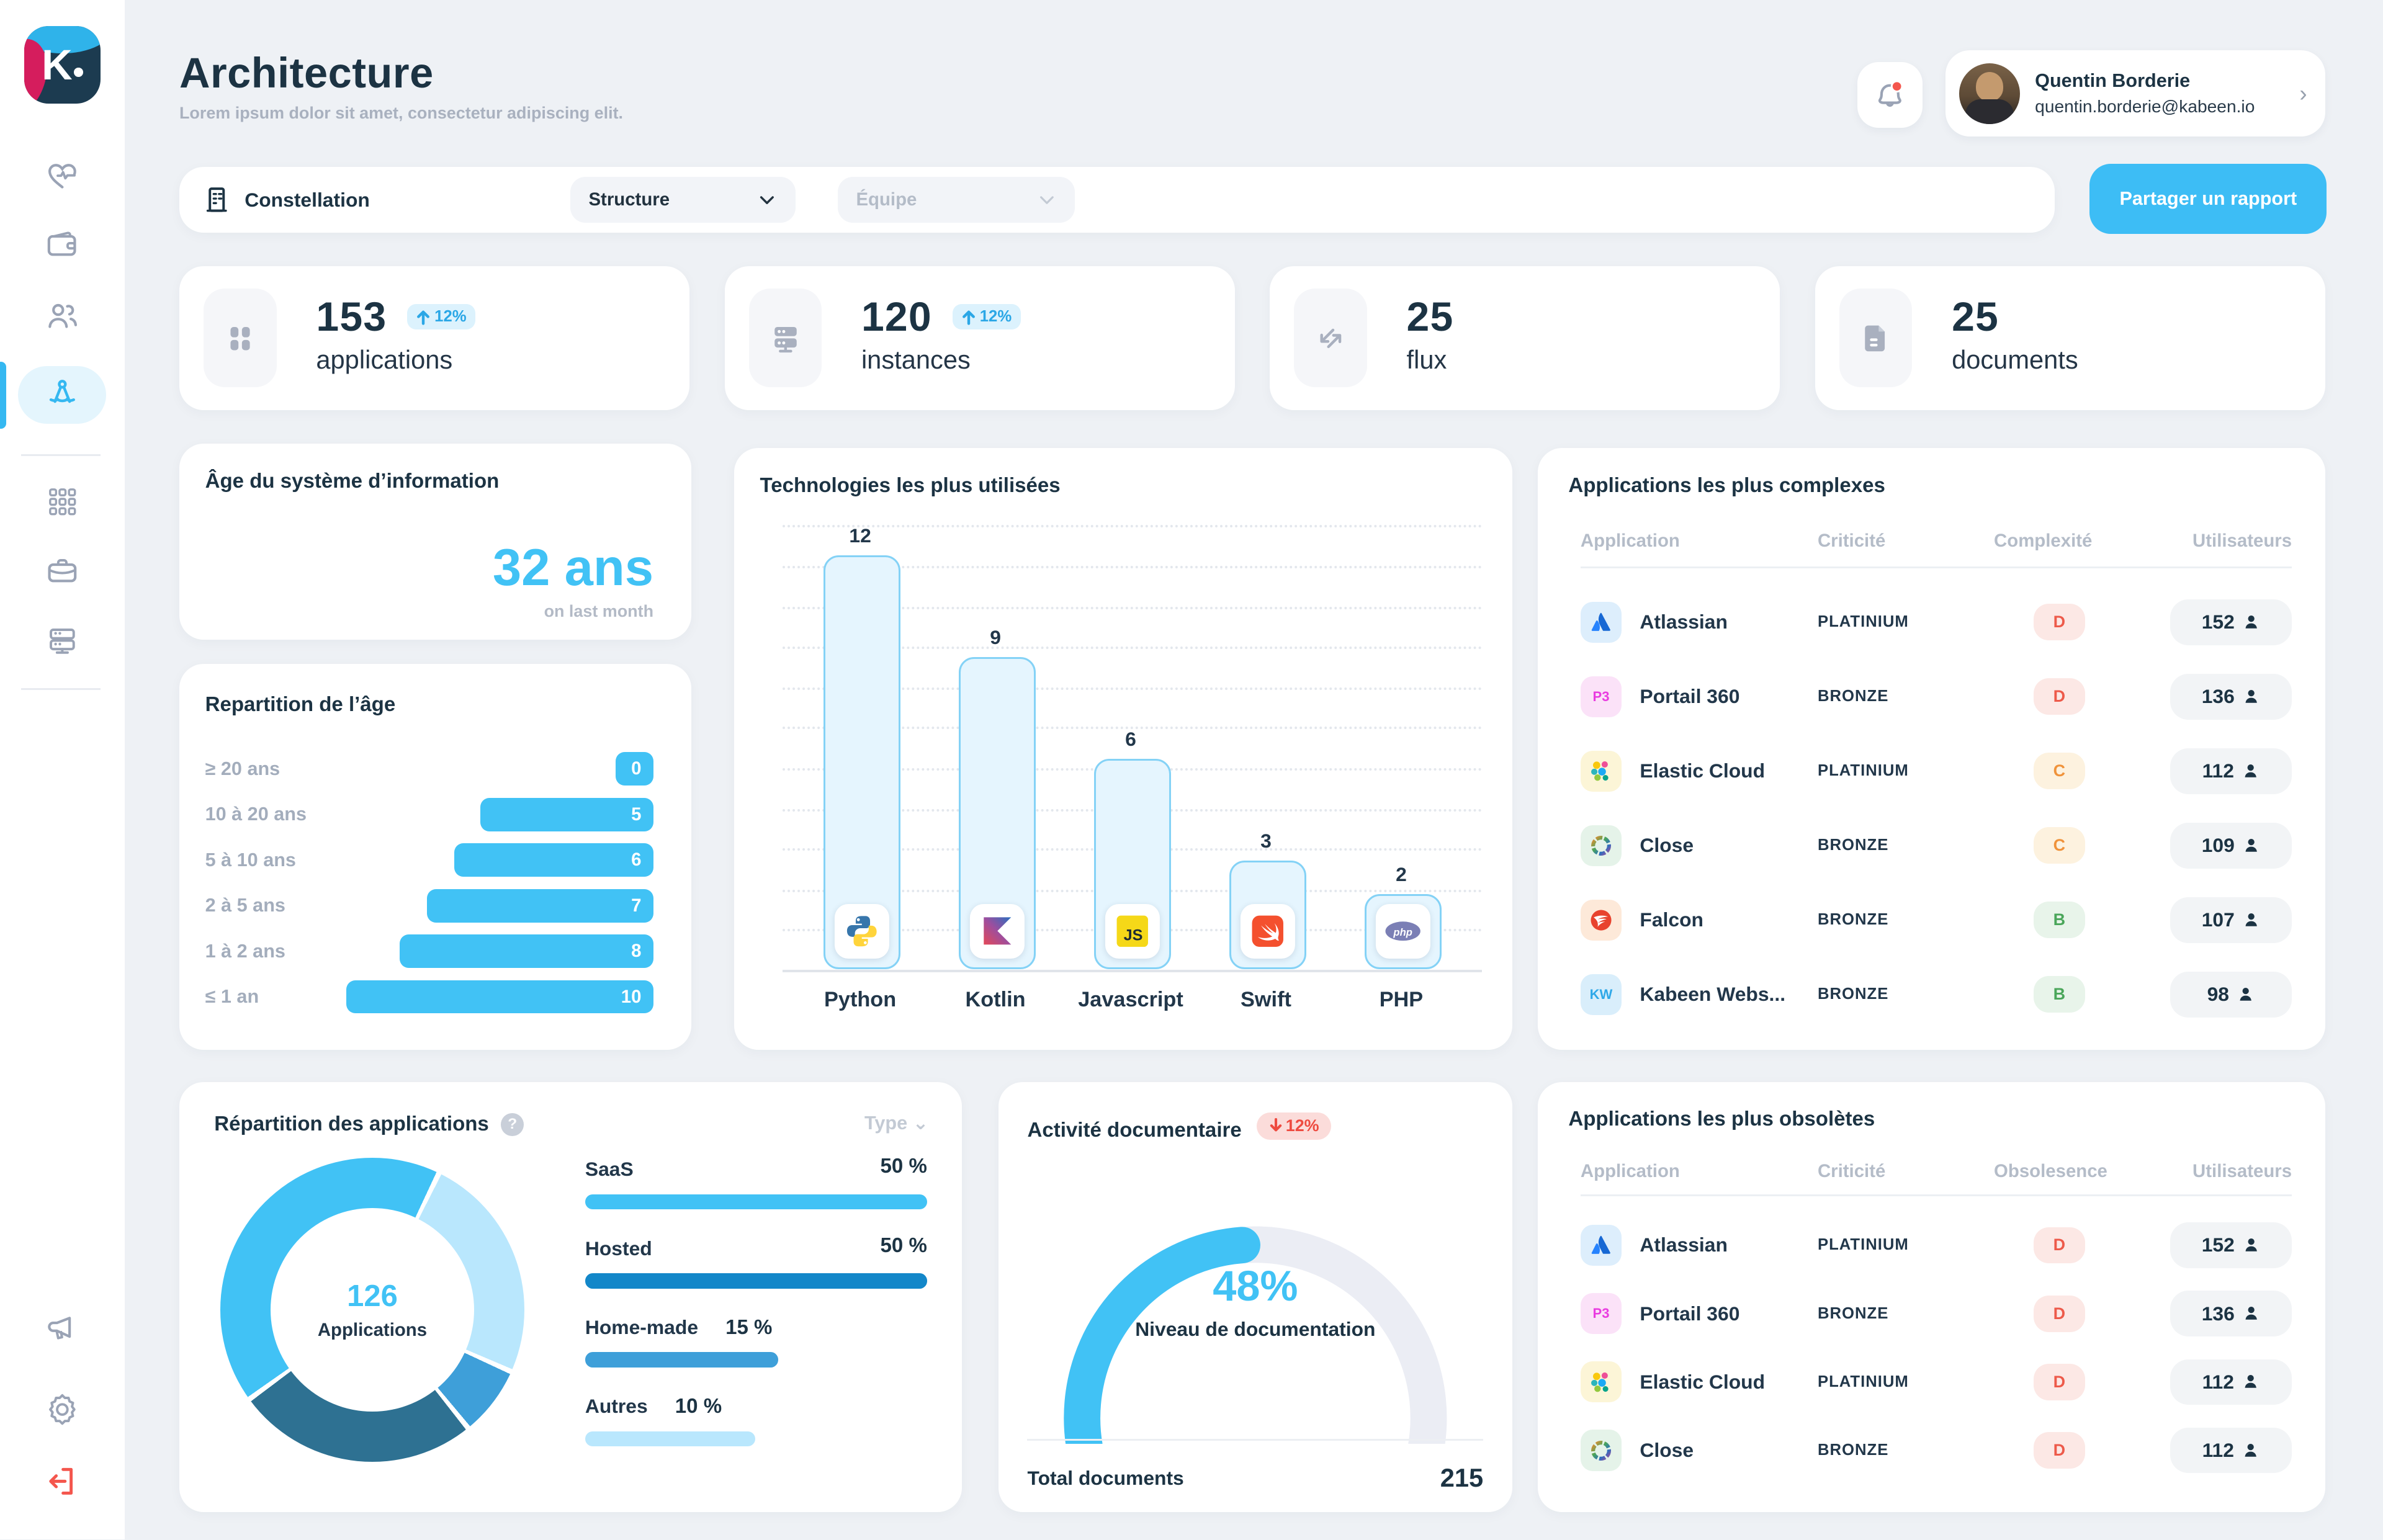 The image size is (2383, 1540). Describe the element at coordinates (1936, 845) in the screenshot. I see `table-row: Close BRONZE C 109` at that location.